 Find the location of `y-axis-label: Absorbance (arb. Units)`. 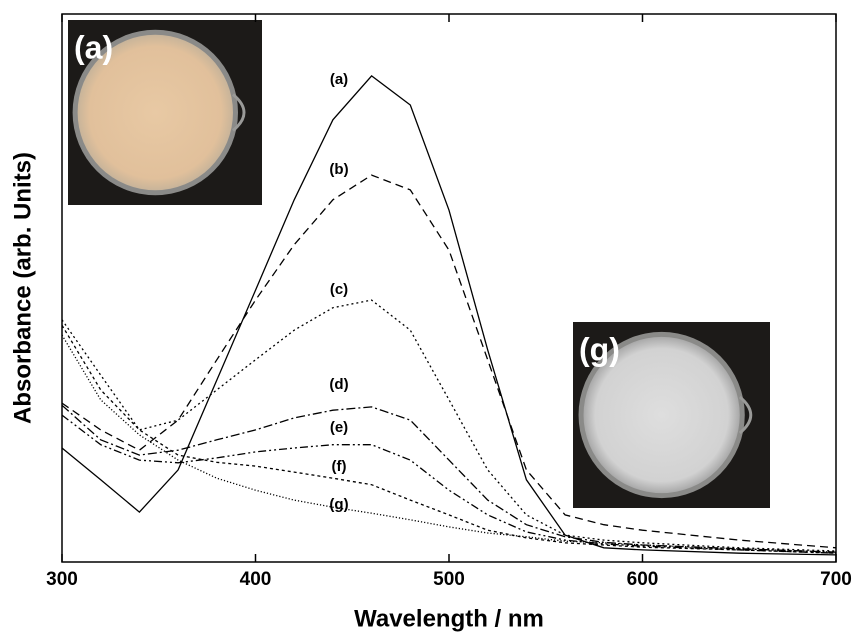

y-axis-label: Absorbance (arb. Units) is located at coordinates (22, 288).